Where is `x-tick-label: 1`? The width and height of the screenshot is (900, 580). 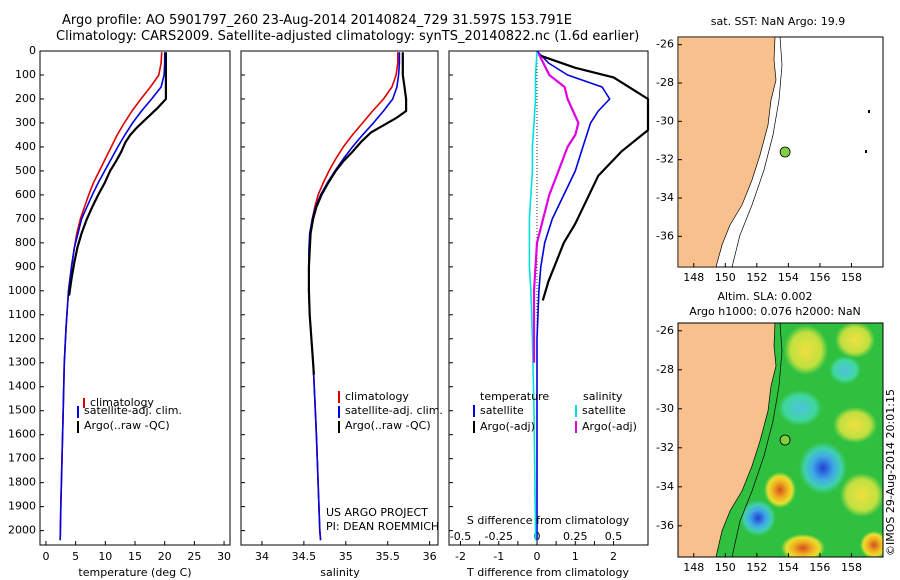
x-tick-label: 1 is located at coordinates (575, 556).